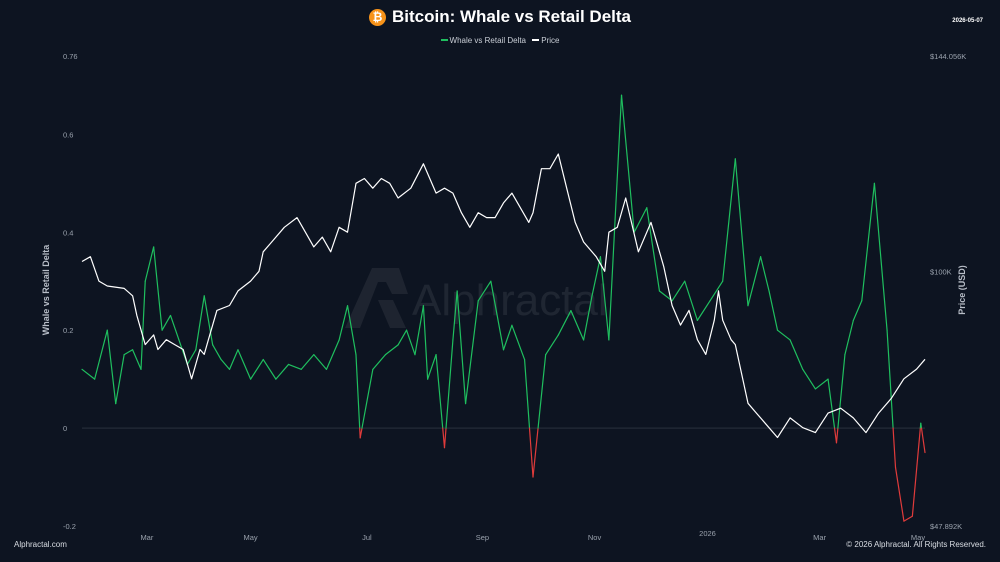 This screenshot has height=562, width=1000. What do you see at coordinates (40, 544) in the screenshot?
I see `footer-brand: Alphractal.com` at bounding box center [40, 544].